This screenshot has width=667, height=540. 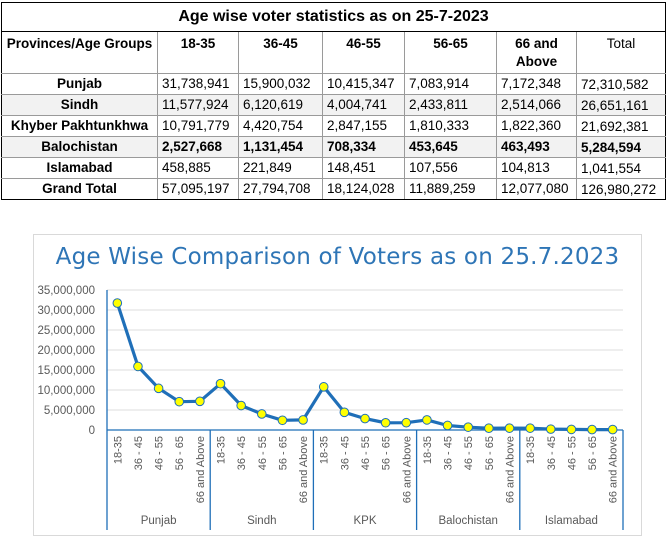 I want to click on province-cell: Grand Total, so click(x=79, y=189).